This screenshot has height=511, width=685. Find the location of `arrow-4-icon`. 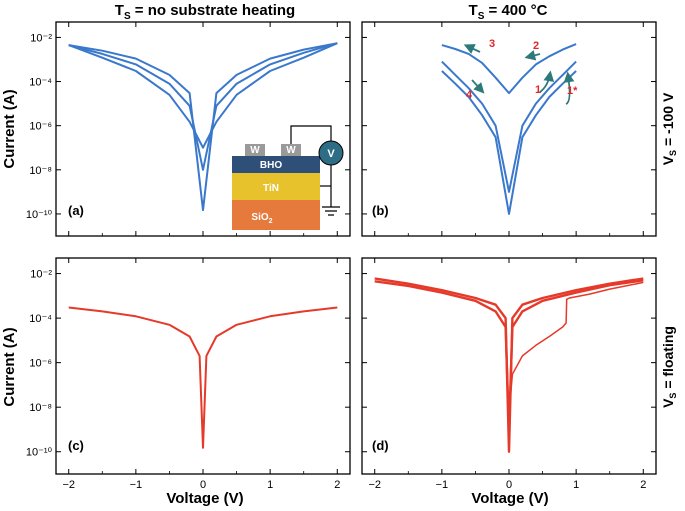

arrow-4-icon is located at coordinates (478, 86).